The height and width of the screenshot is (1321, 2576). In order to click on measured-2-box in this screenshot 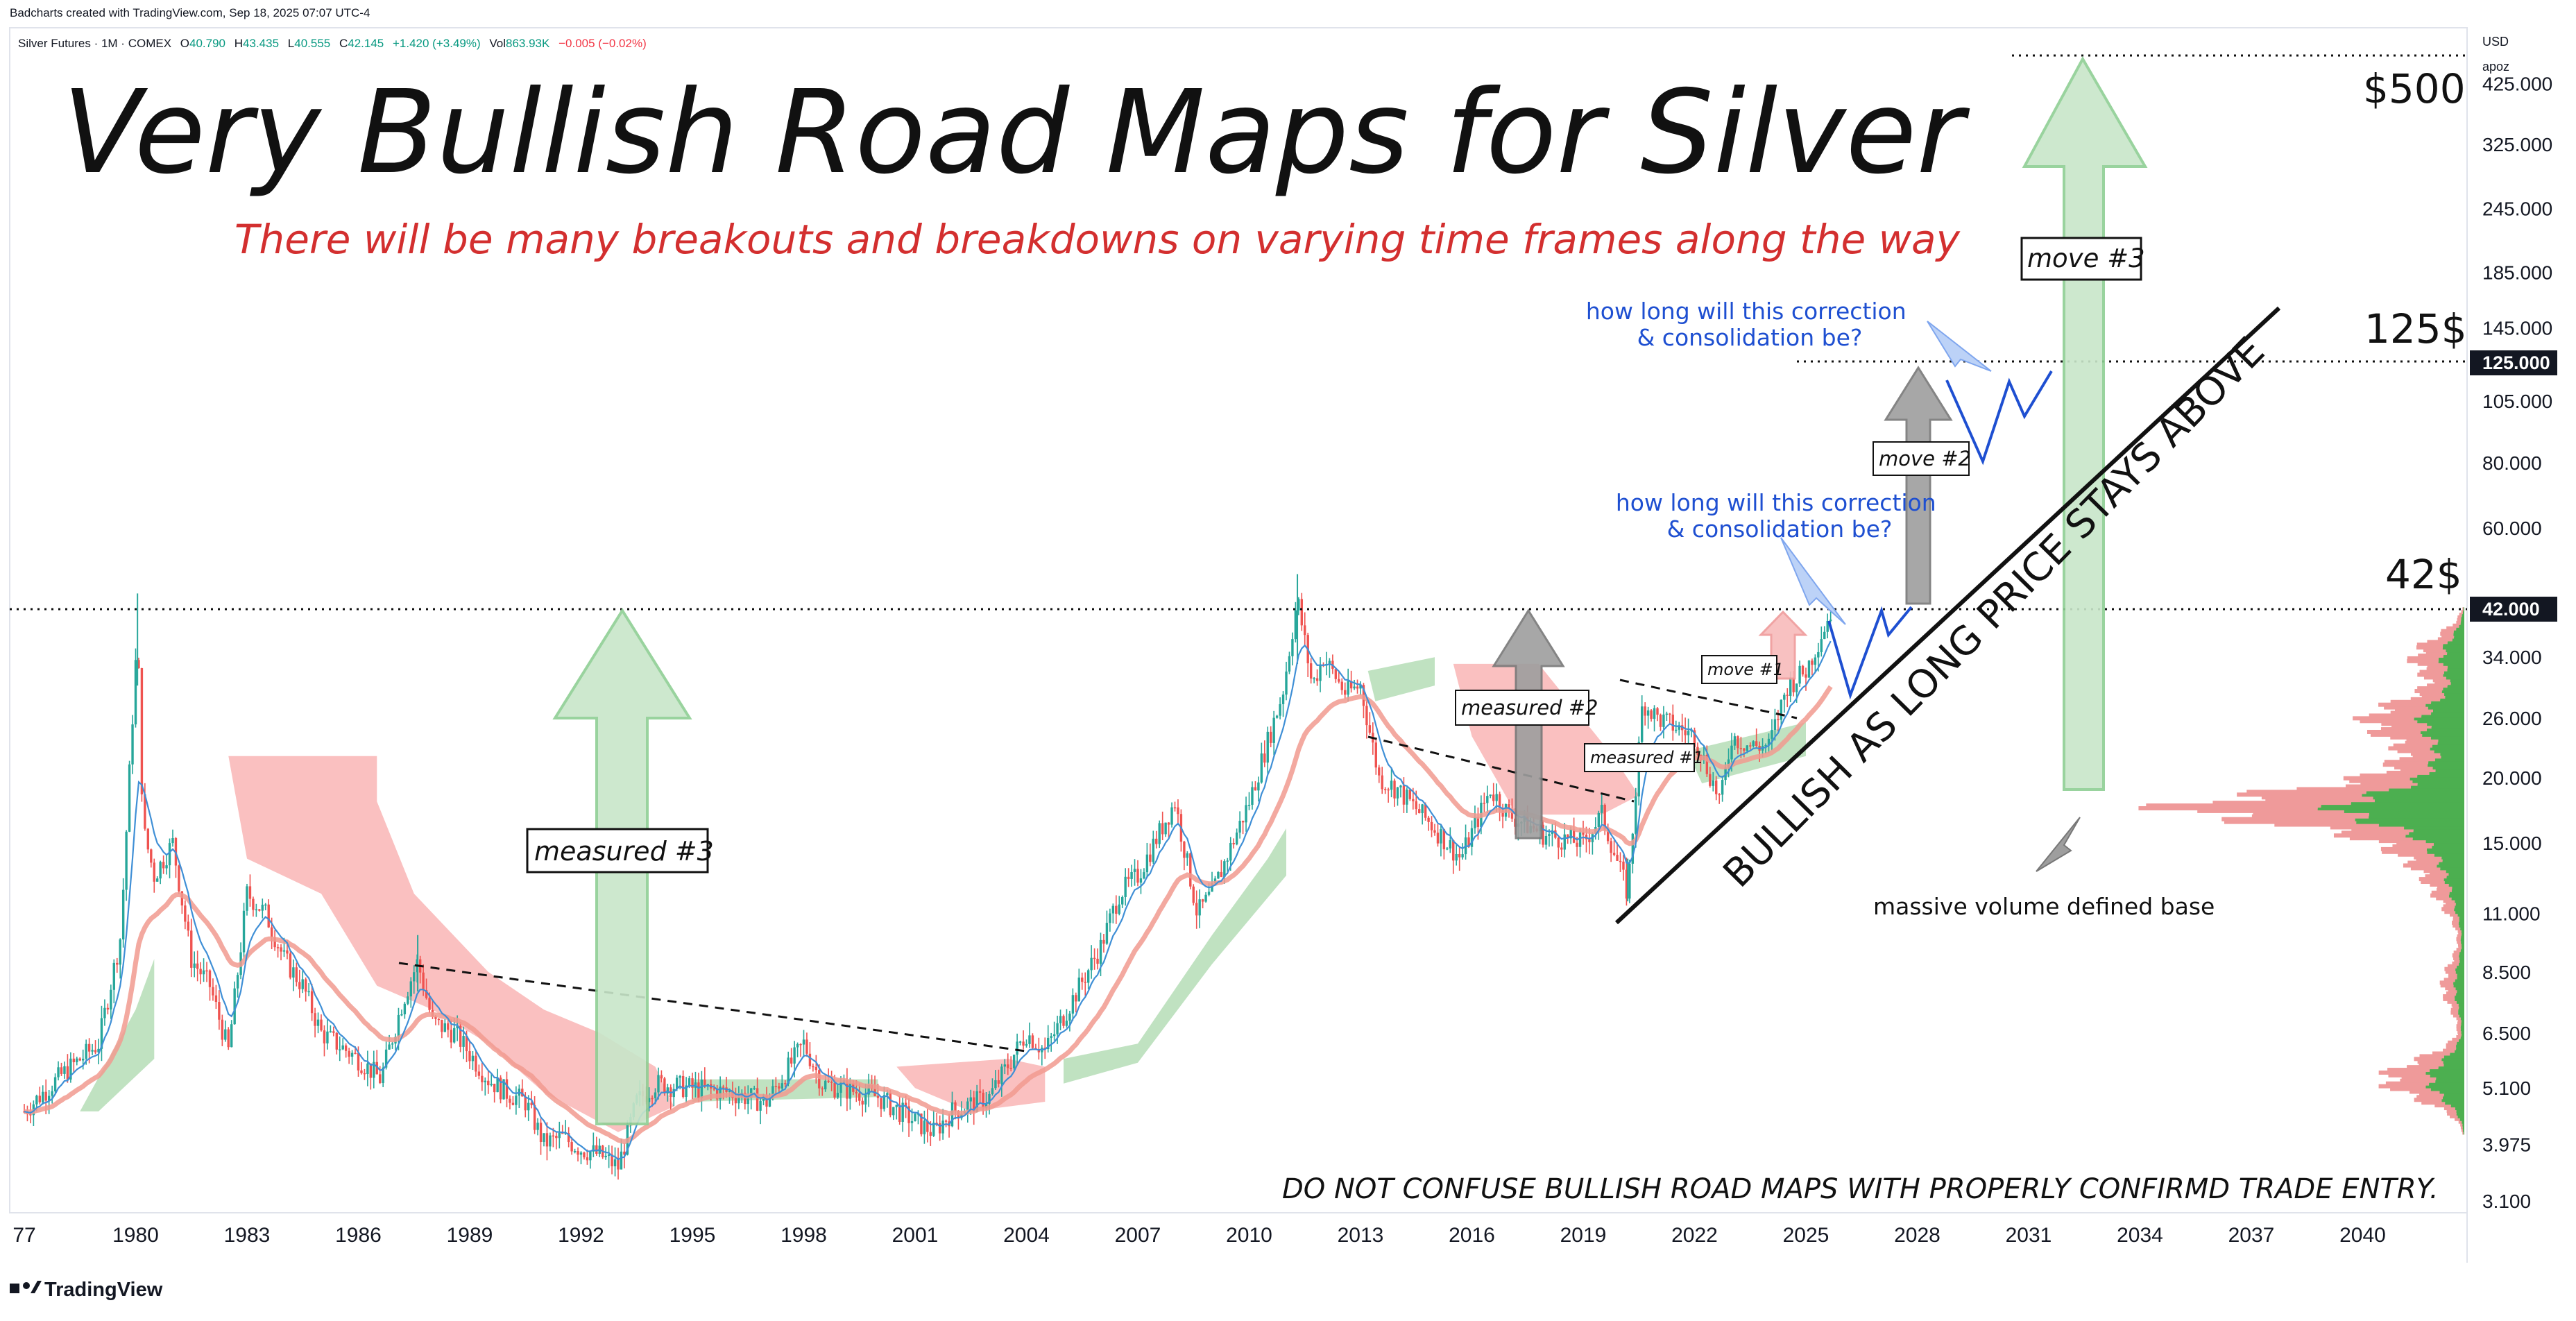, I will do `click(1522, 708)`.